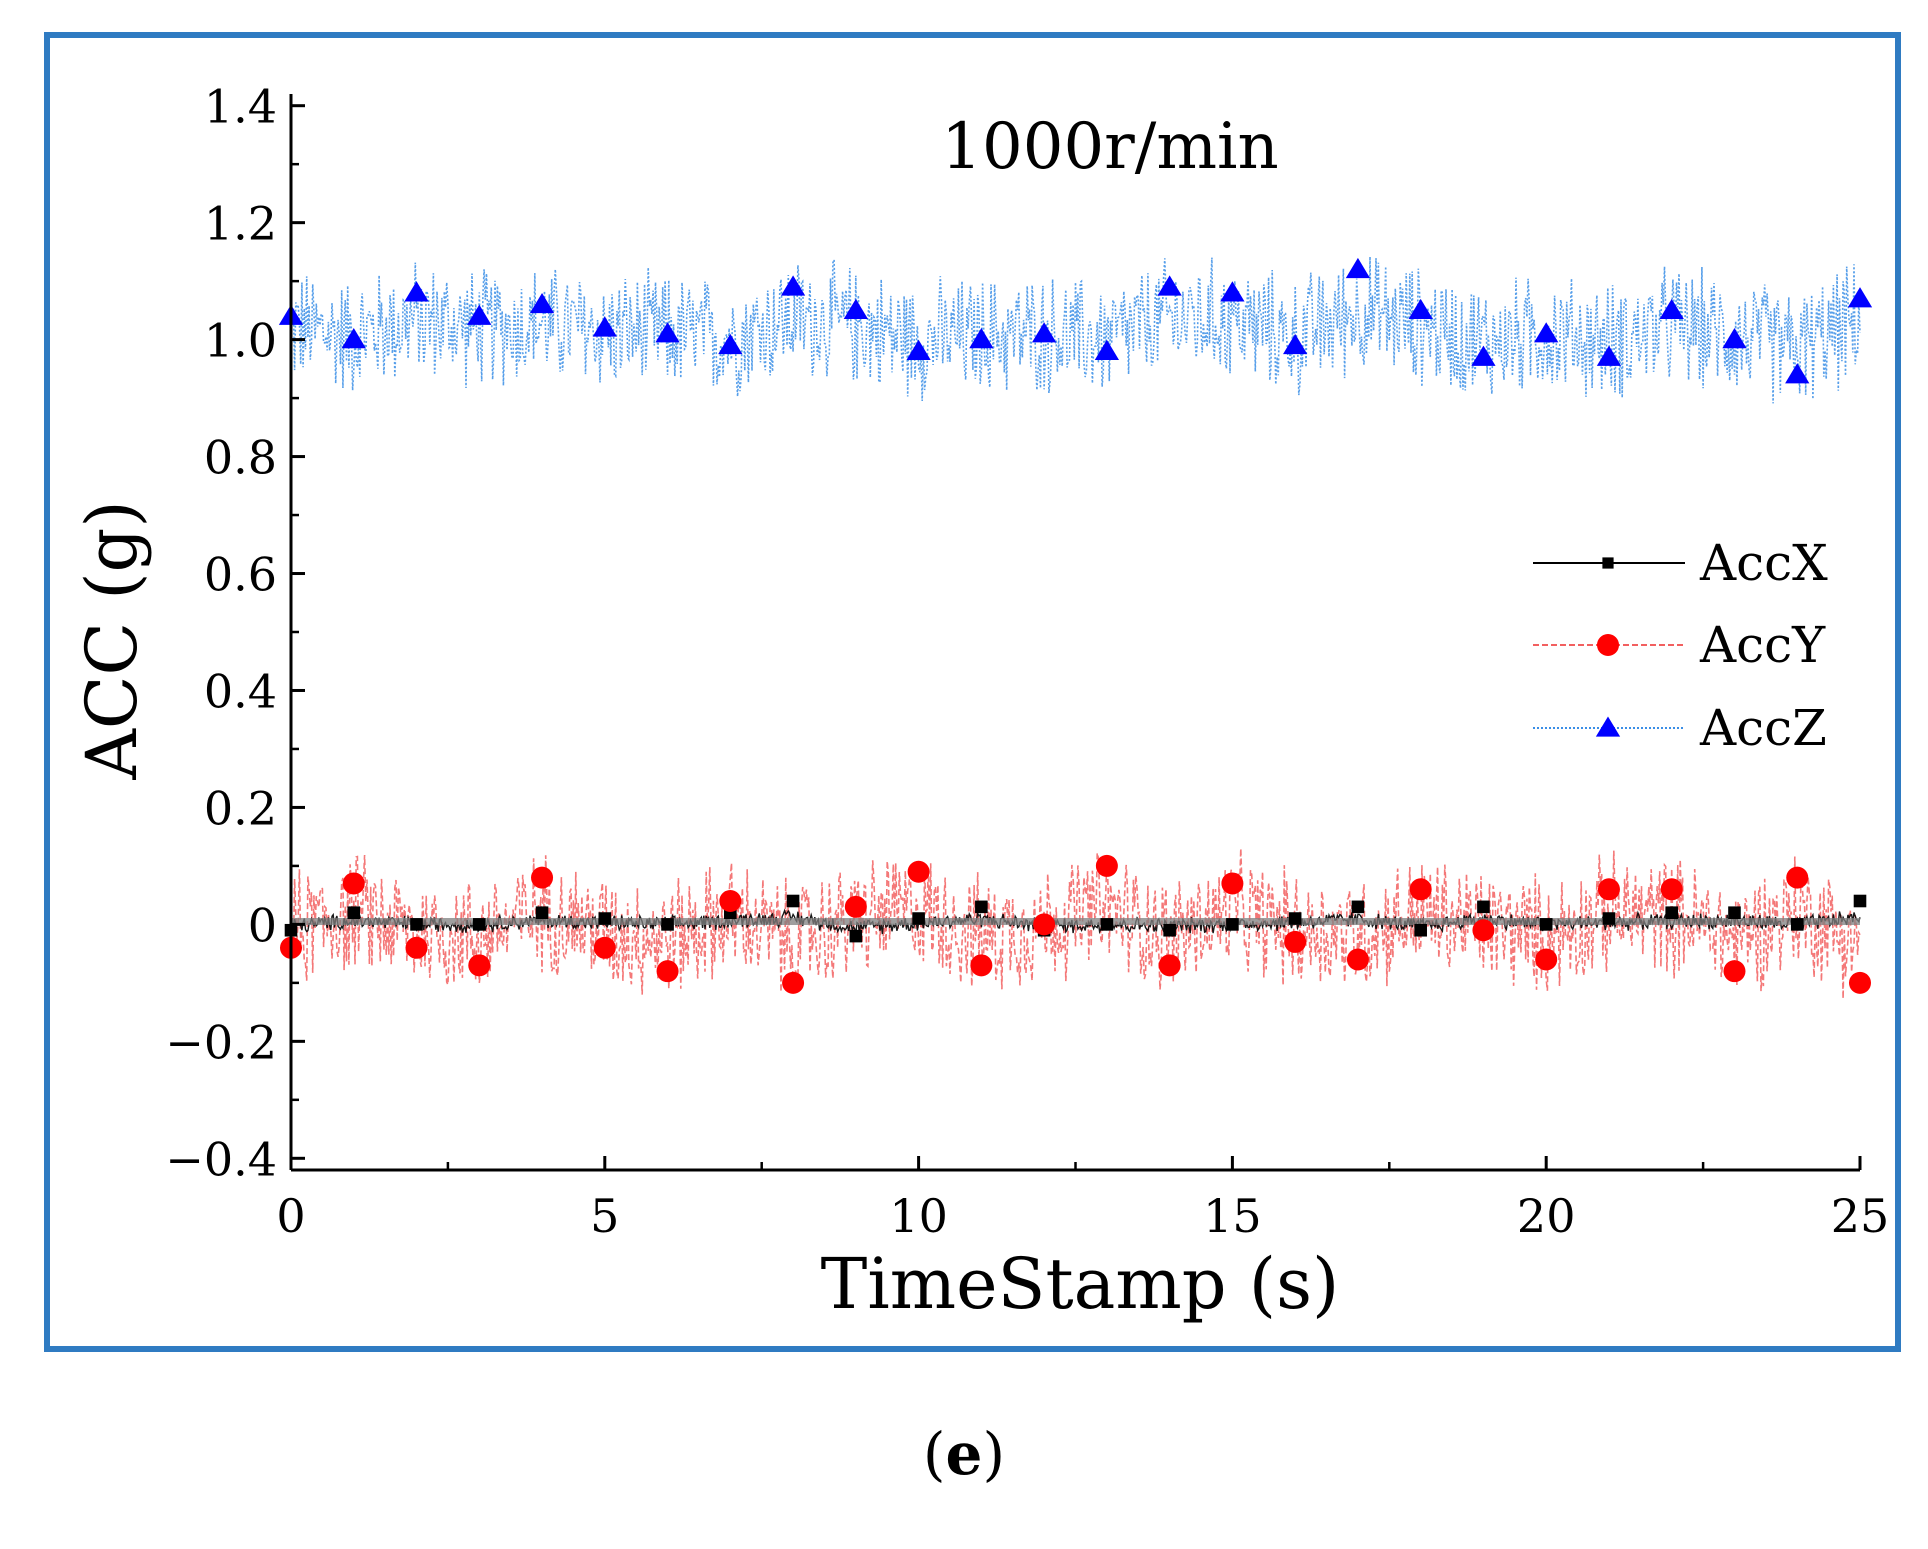  Describe the element at coordinates (1608, 563) in the screenshot. I see `legend-marker-accx` at that location.